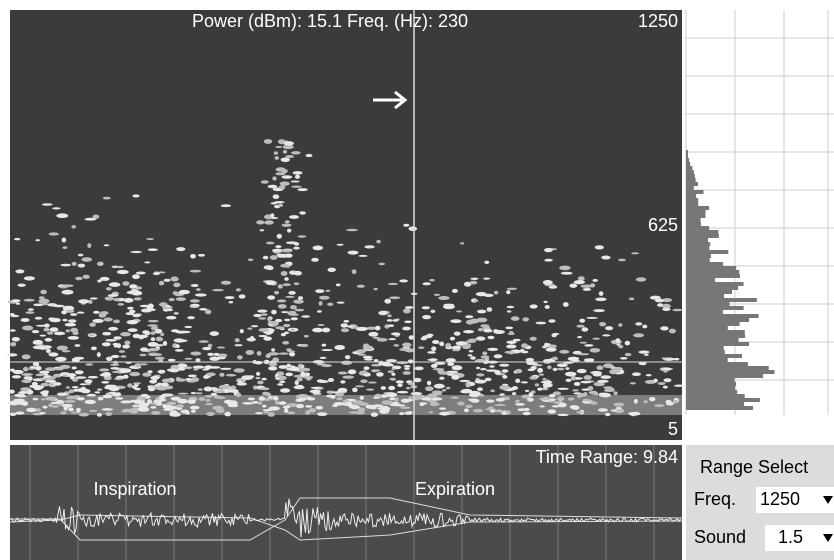 This screenshot has width=834, height=560. Describe the element at coordinates (455, 489) in the screenshot. I see `phase-label: Expiration` at that location.